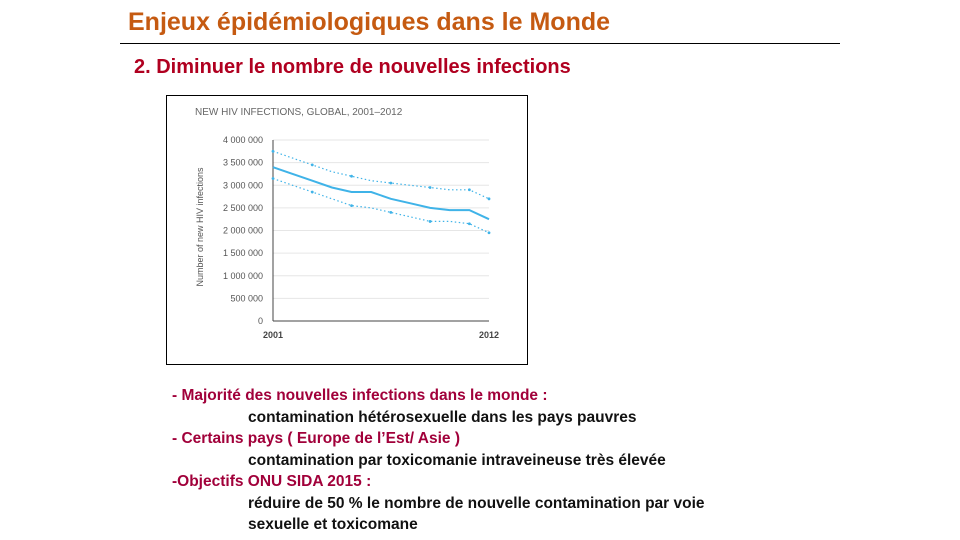  I want to click on bullet-heading: -Objectifs ONU SIDA 2015 :, so click(272, 481).